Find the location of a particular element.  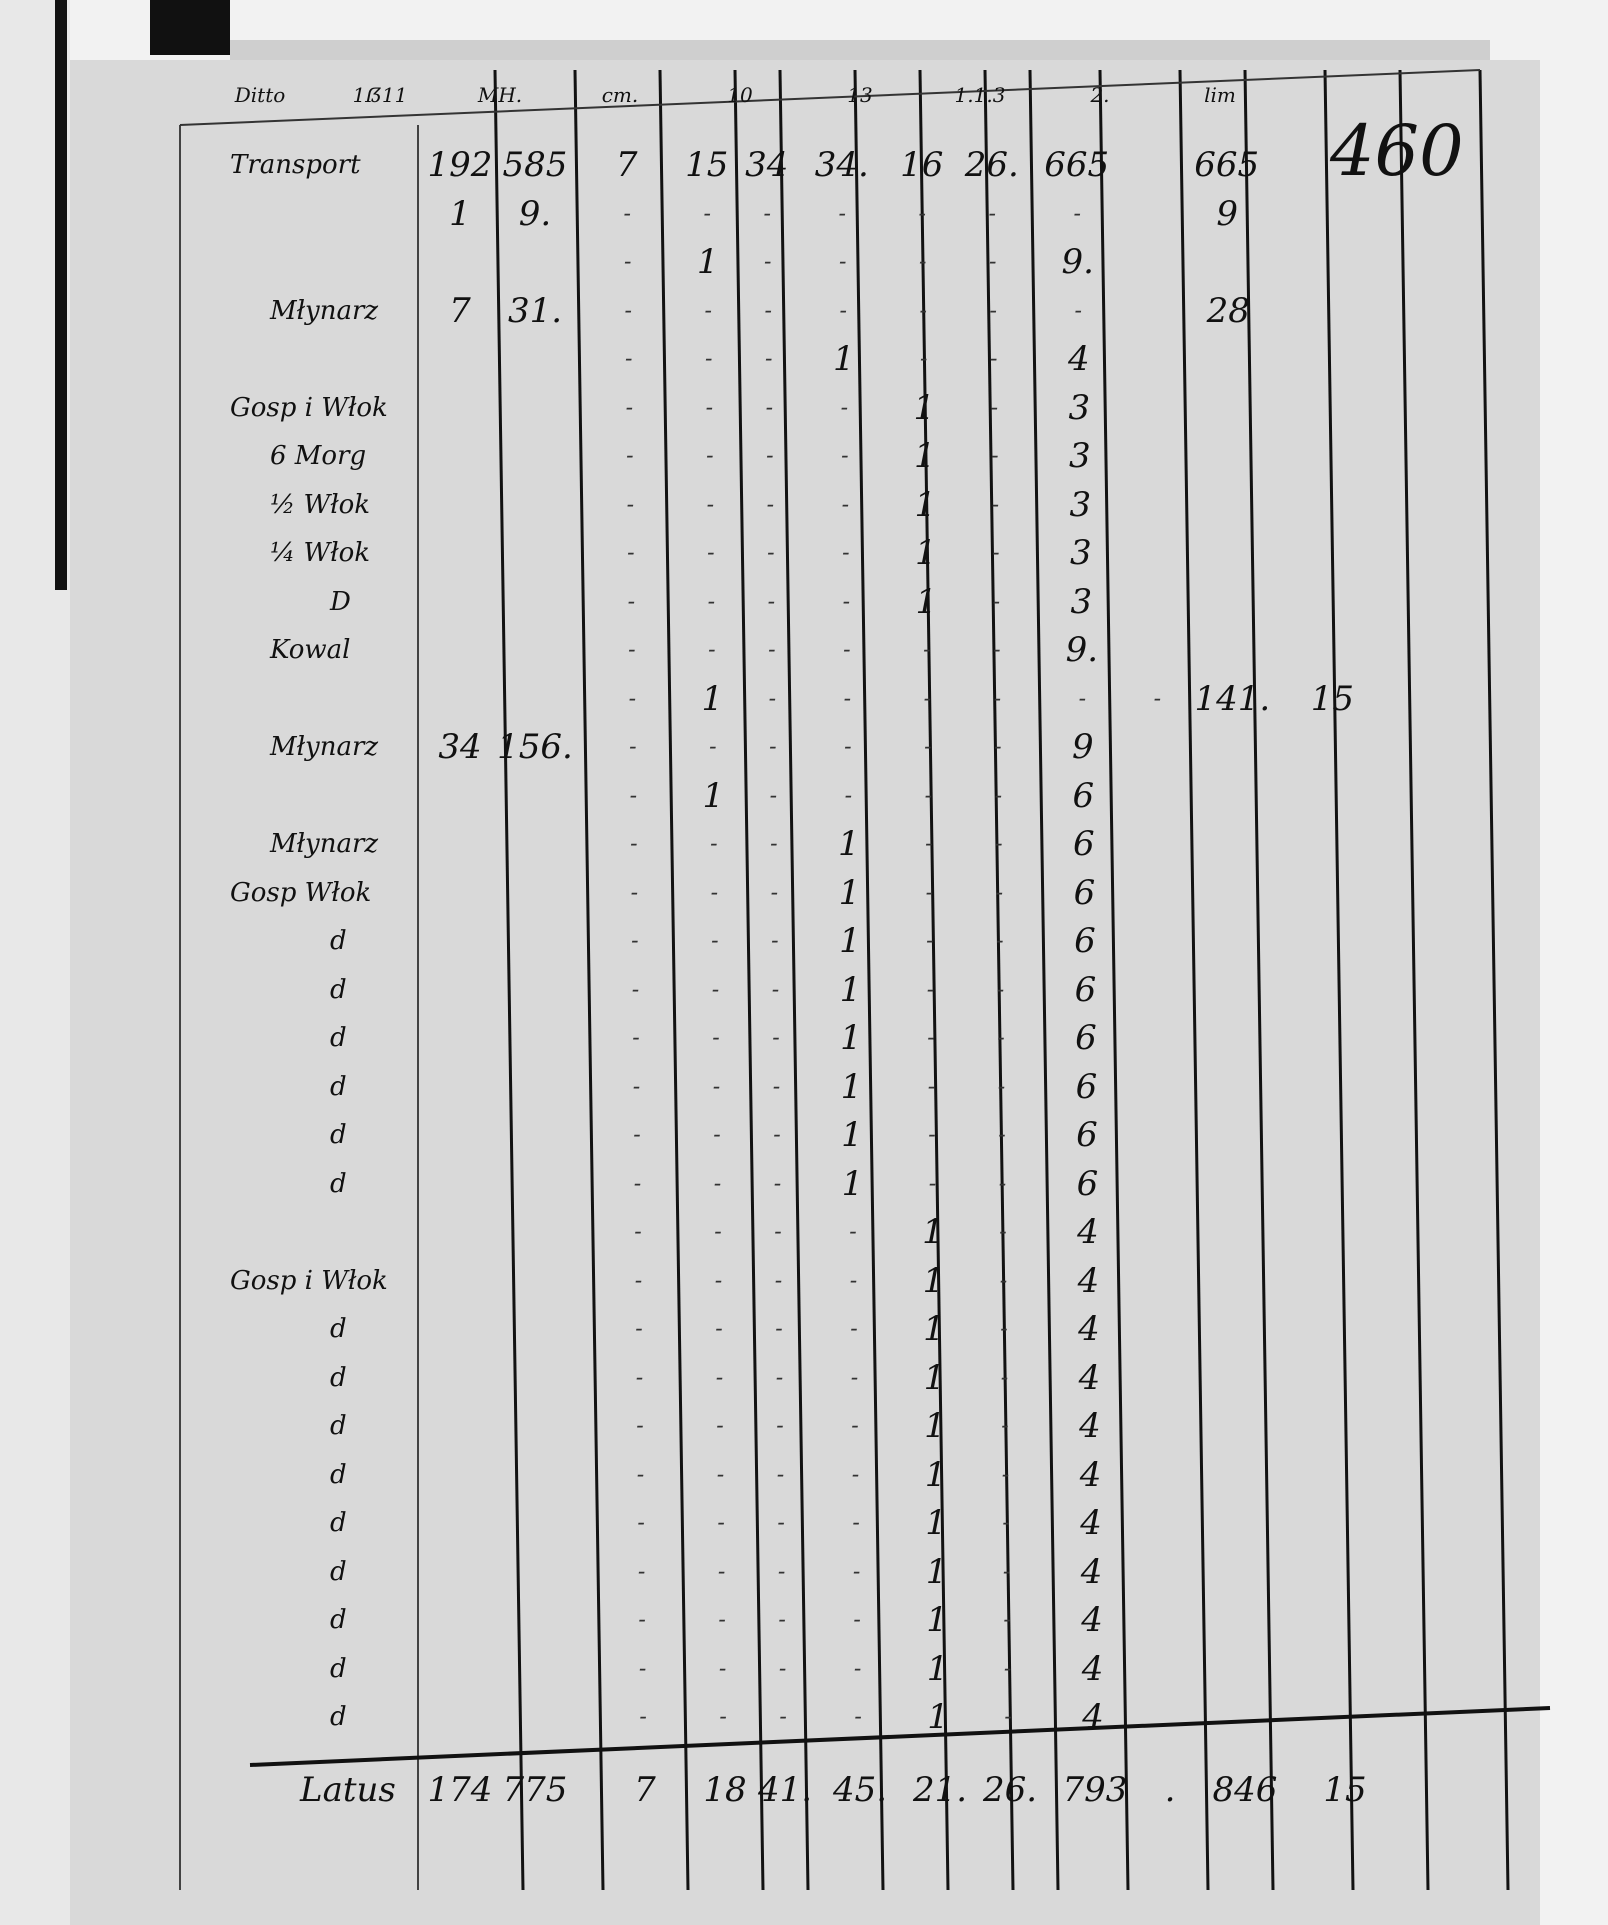

ledger-cell: 3 is located at coordinates (1079, 407).